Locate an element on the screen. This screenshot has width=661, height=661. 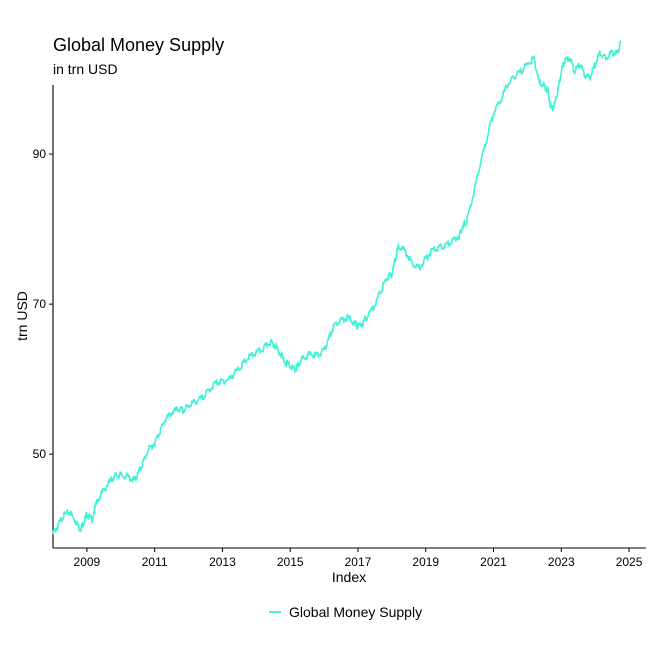
y-tick-label: 50 is located at coordinates (40, 454).